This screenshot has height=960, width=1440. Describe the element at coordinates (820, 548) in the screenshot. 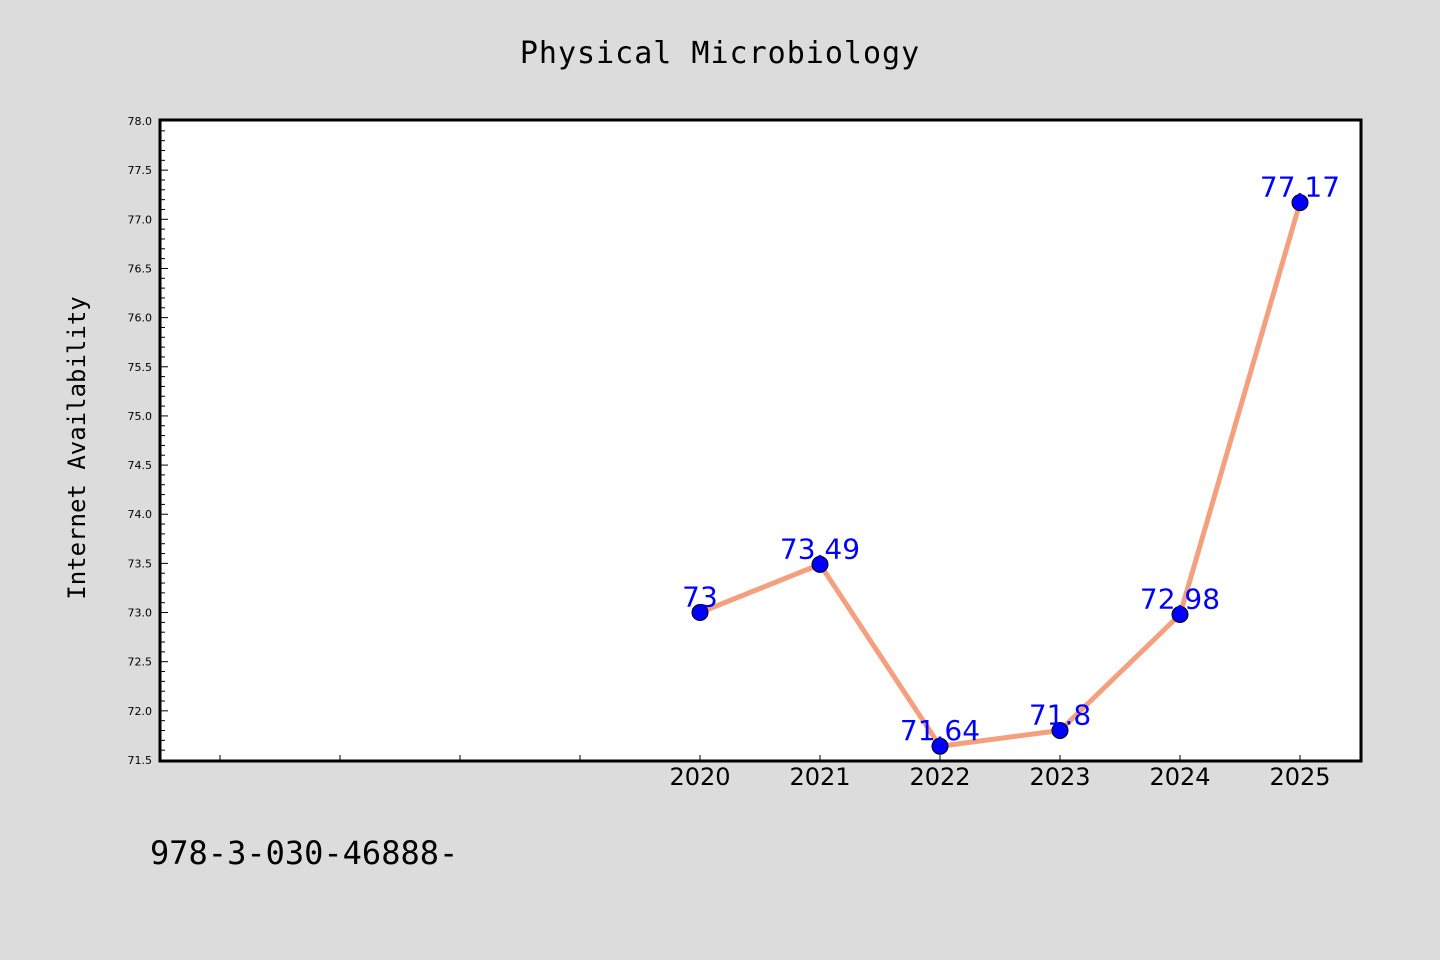

I see `data-label: 73.49` at that location.